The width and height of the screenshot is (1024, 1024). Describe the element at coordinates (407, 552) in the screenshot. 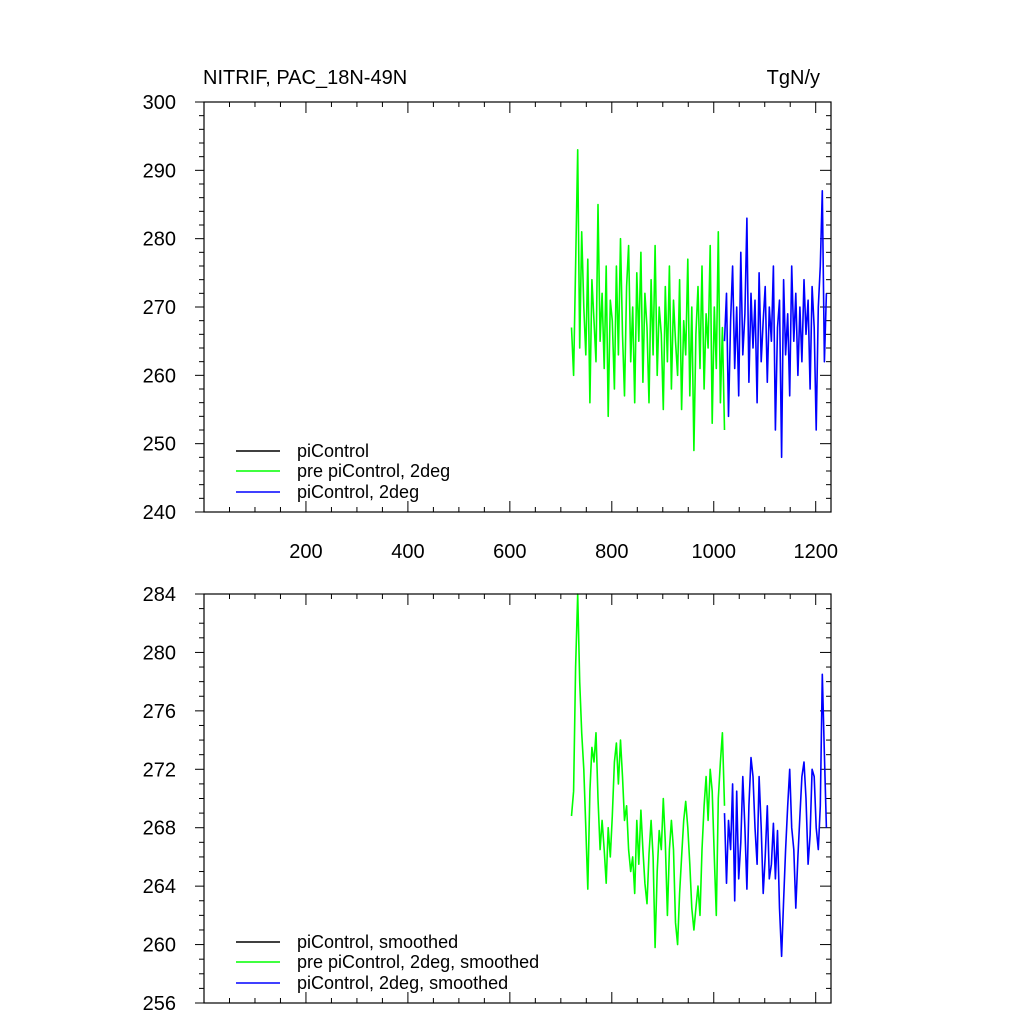

I see `x-tick-label: 400` at that location.